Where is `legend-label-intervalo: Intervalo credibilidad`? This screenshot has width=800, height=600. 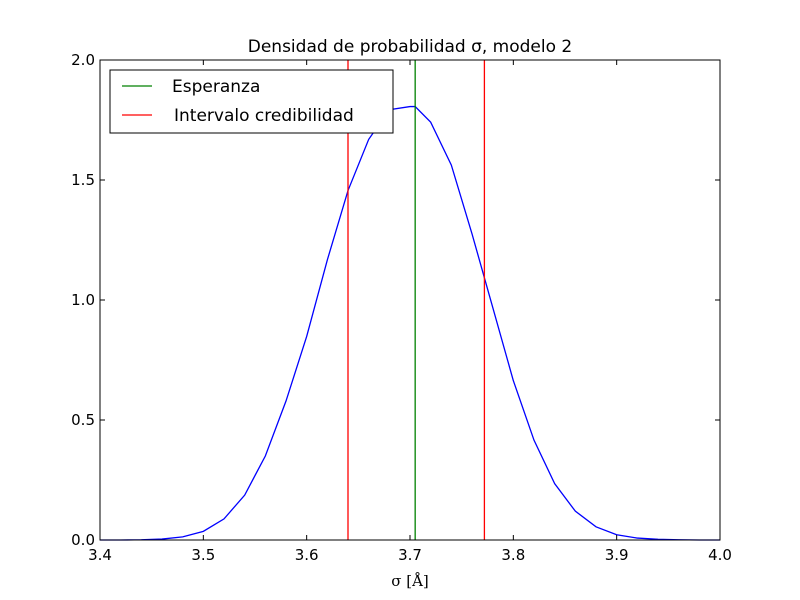 legend-label-intervalo: Intervalo credibilidad is located at coordinates (264, 116).